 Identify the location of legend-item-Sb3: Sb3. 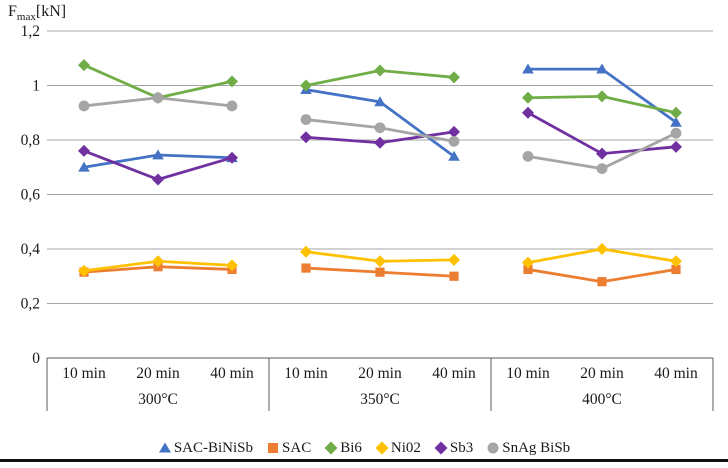
(453, 448).